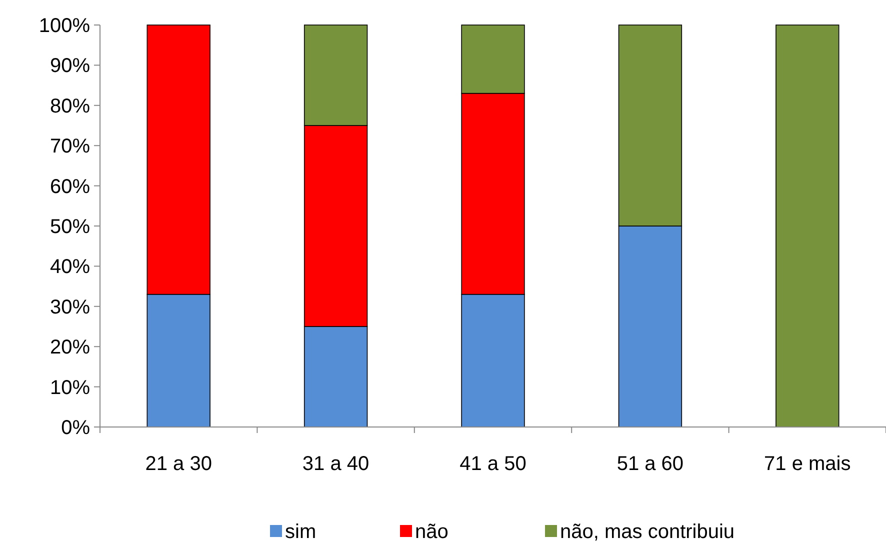 The width and height of the screenshot is (886, 544). I want to click on y-tick-label: 0%, so click(75, 428).